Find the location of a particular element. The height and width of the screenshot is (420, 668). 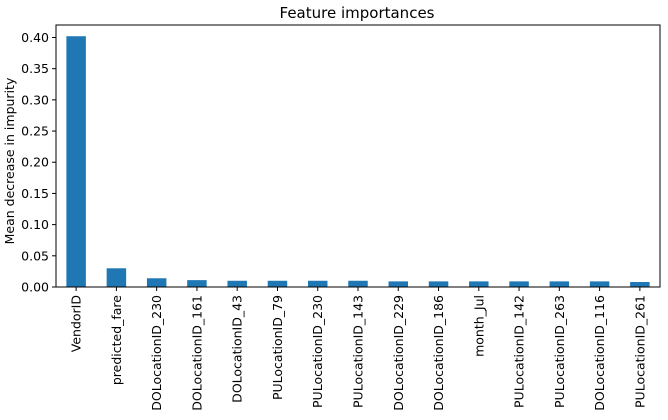

chart-title: Feature importances is located at coordinates (357, 13).